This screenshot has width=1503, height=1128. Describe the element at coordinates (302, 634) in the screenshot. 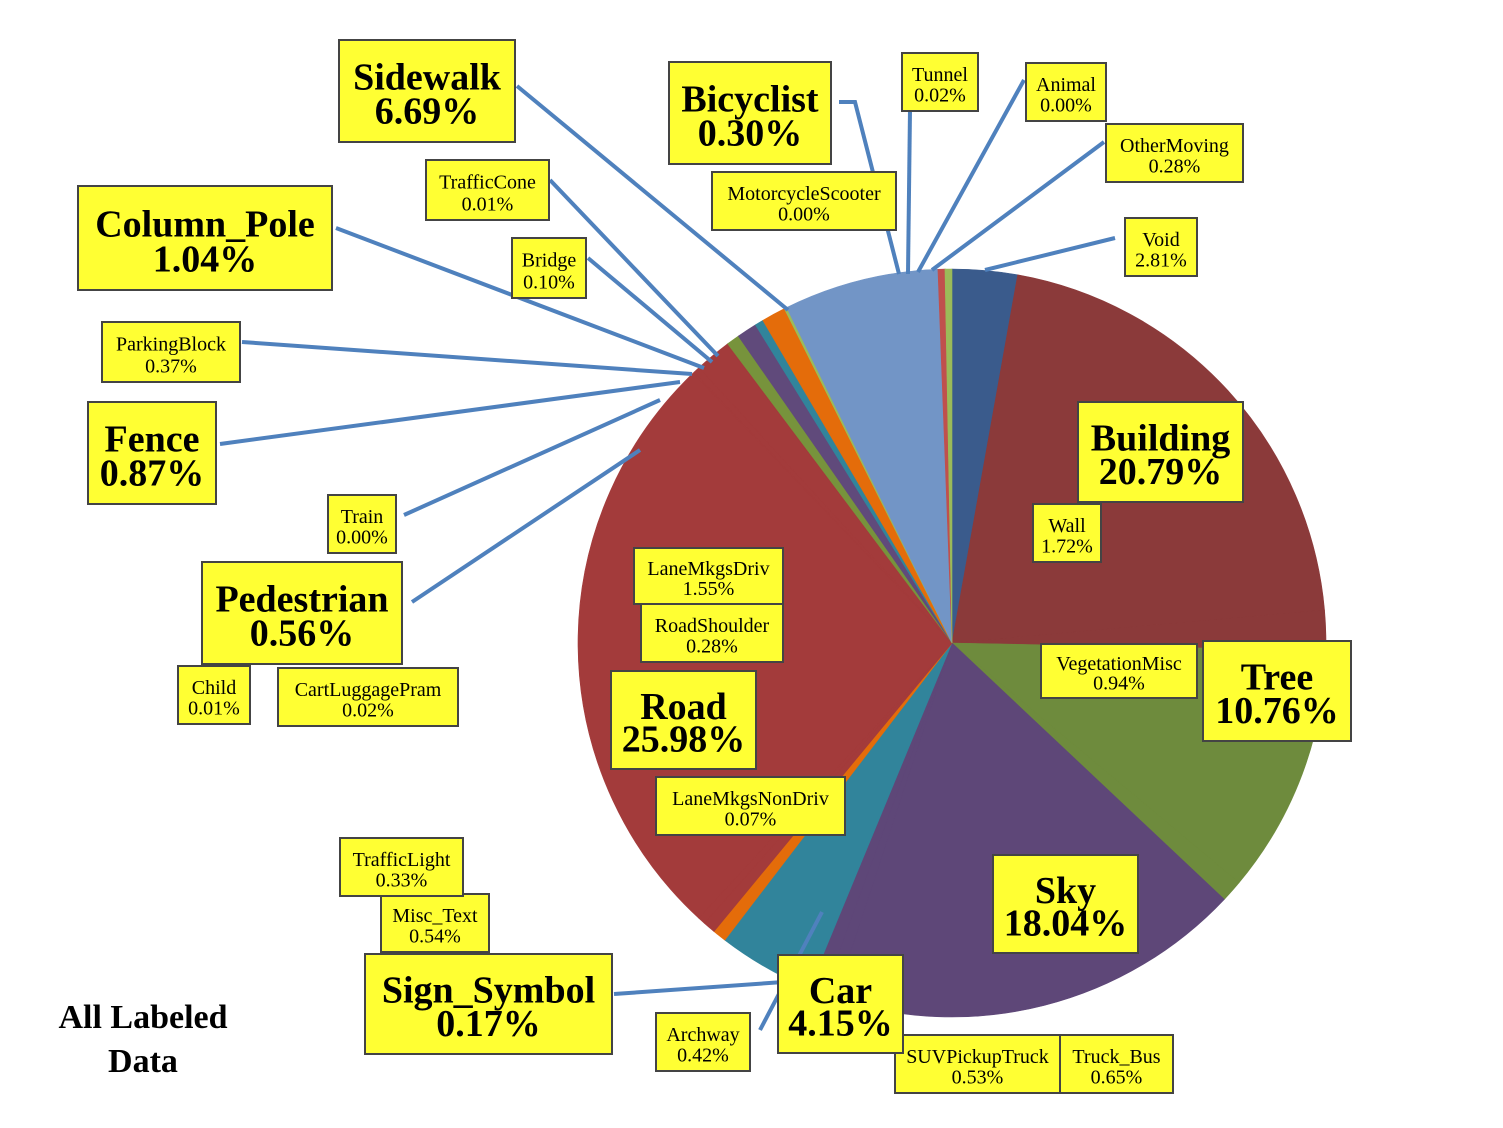

I see `label-pct-pedestrian: 0.56%` at that location.